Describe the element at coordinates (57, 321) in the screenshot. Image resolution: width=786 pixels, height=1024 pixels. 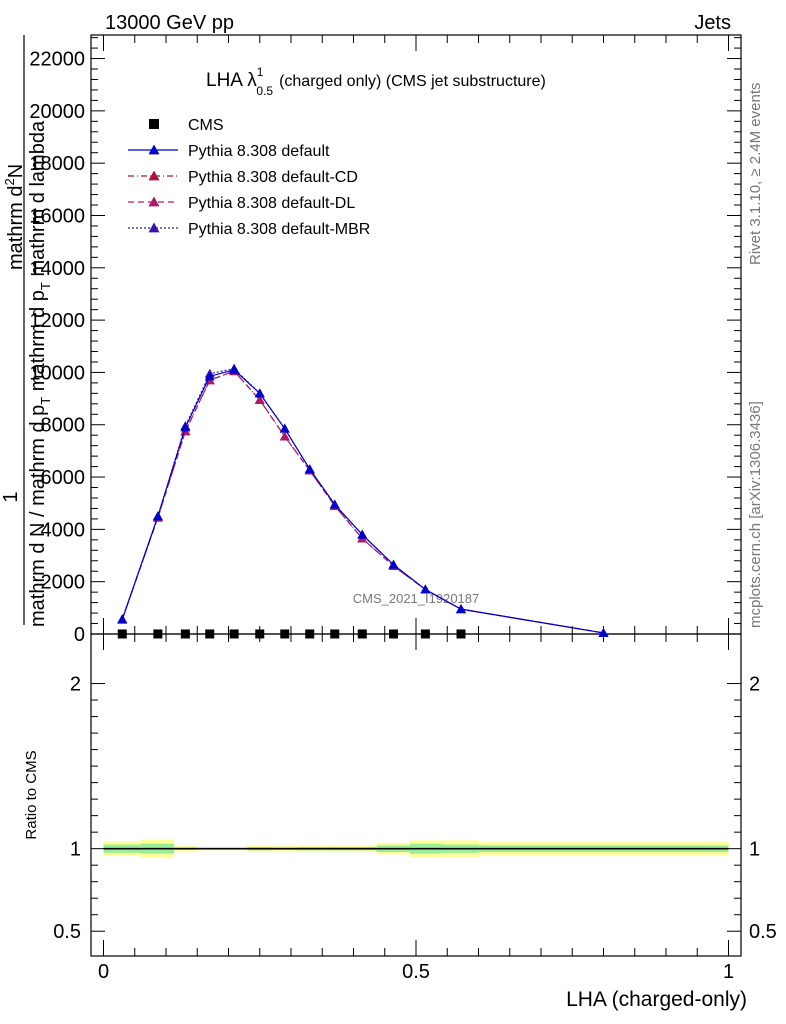
I see `y-tick-label: 12000` at that location.